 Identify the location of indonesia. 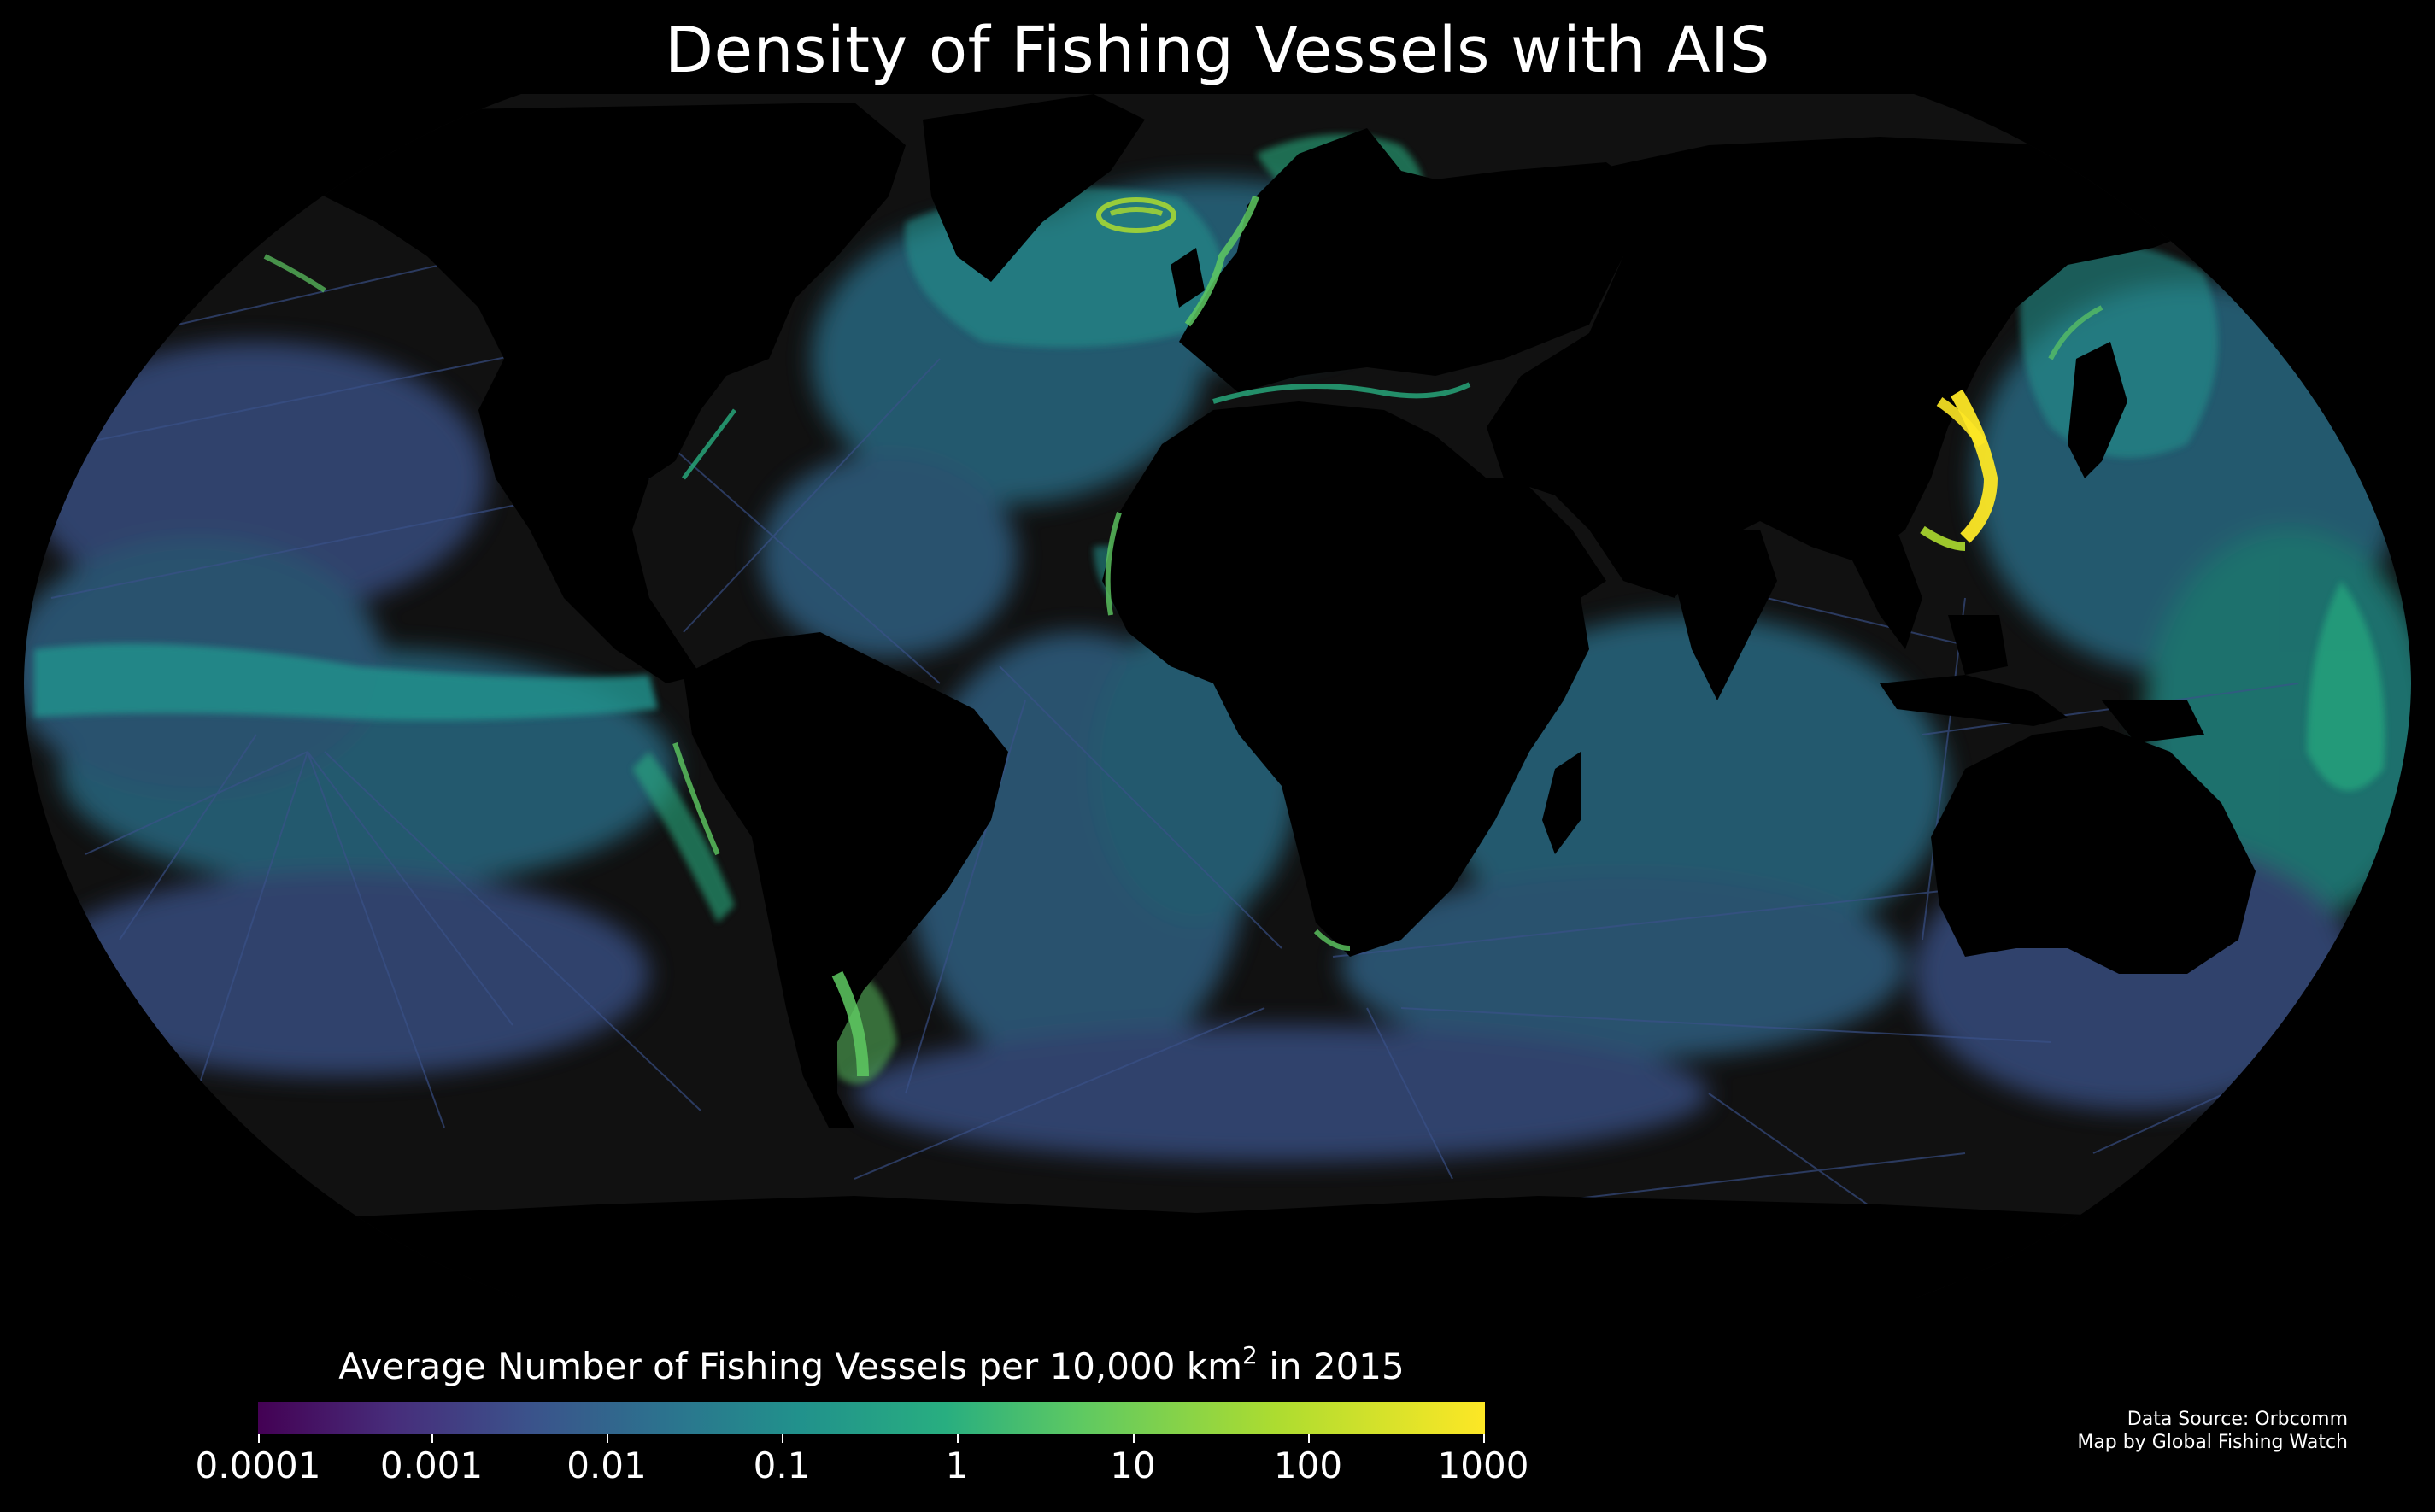
(1974, 700).